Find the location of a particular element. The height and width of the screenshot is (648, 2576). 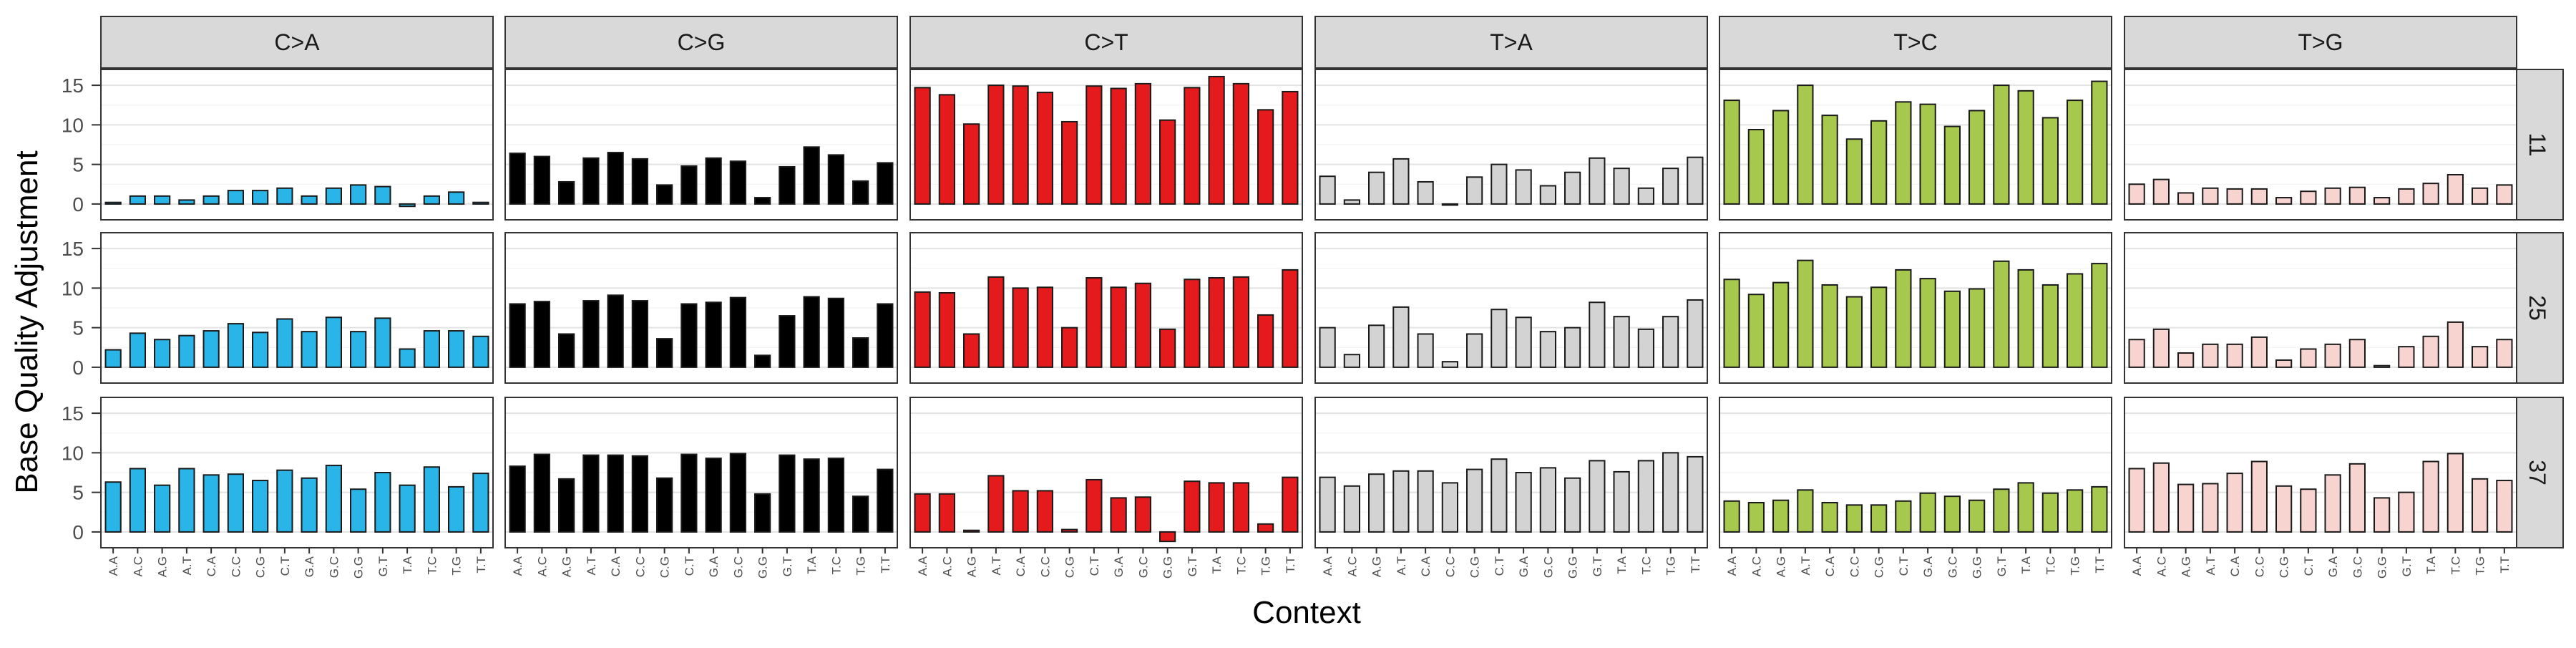

bar-t-to-c-37-t-c is located at coordinates (2050, 512).